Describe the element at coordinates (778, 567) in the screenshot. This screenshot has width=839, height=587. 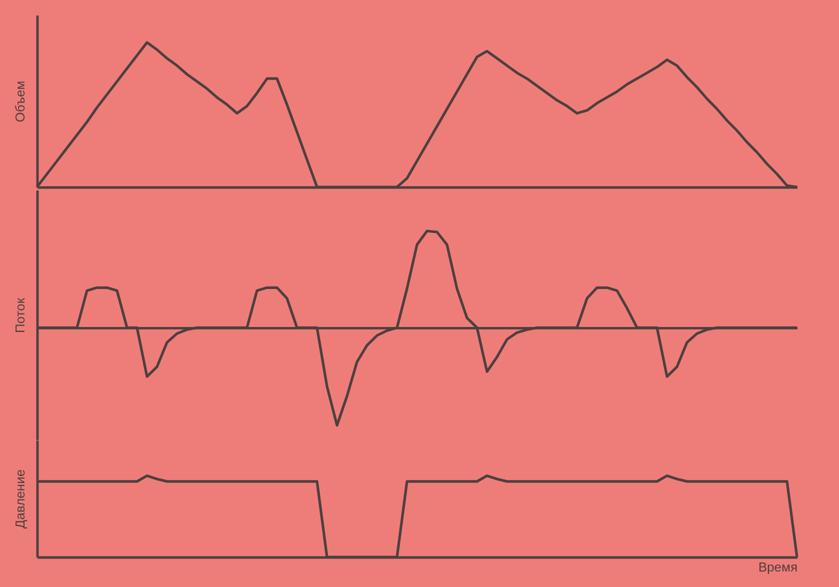
I see `x-axis-title: Время` at that location.